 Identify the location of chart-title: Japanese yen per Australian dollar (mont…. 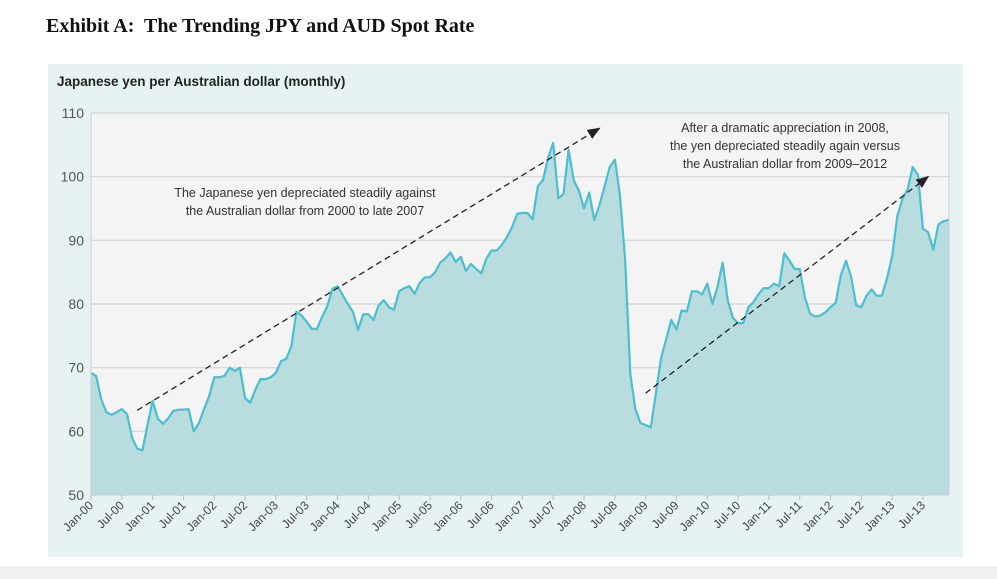
(201, 81).